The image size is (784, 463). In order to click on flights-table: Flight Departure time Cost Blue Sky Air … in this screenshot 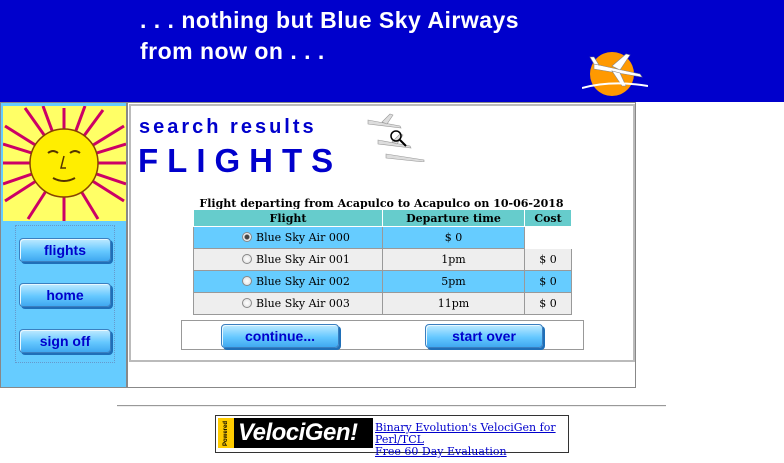, I will do `click(382, 262)`.